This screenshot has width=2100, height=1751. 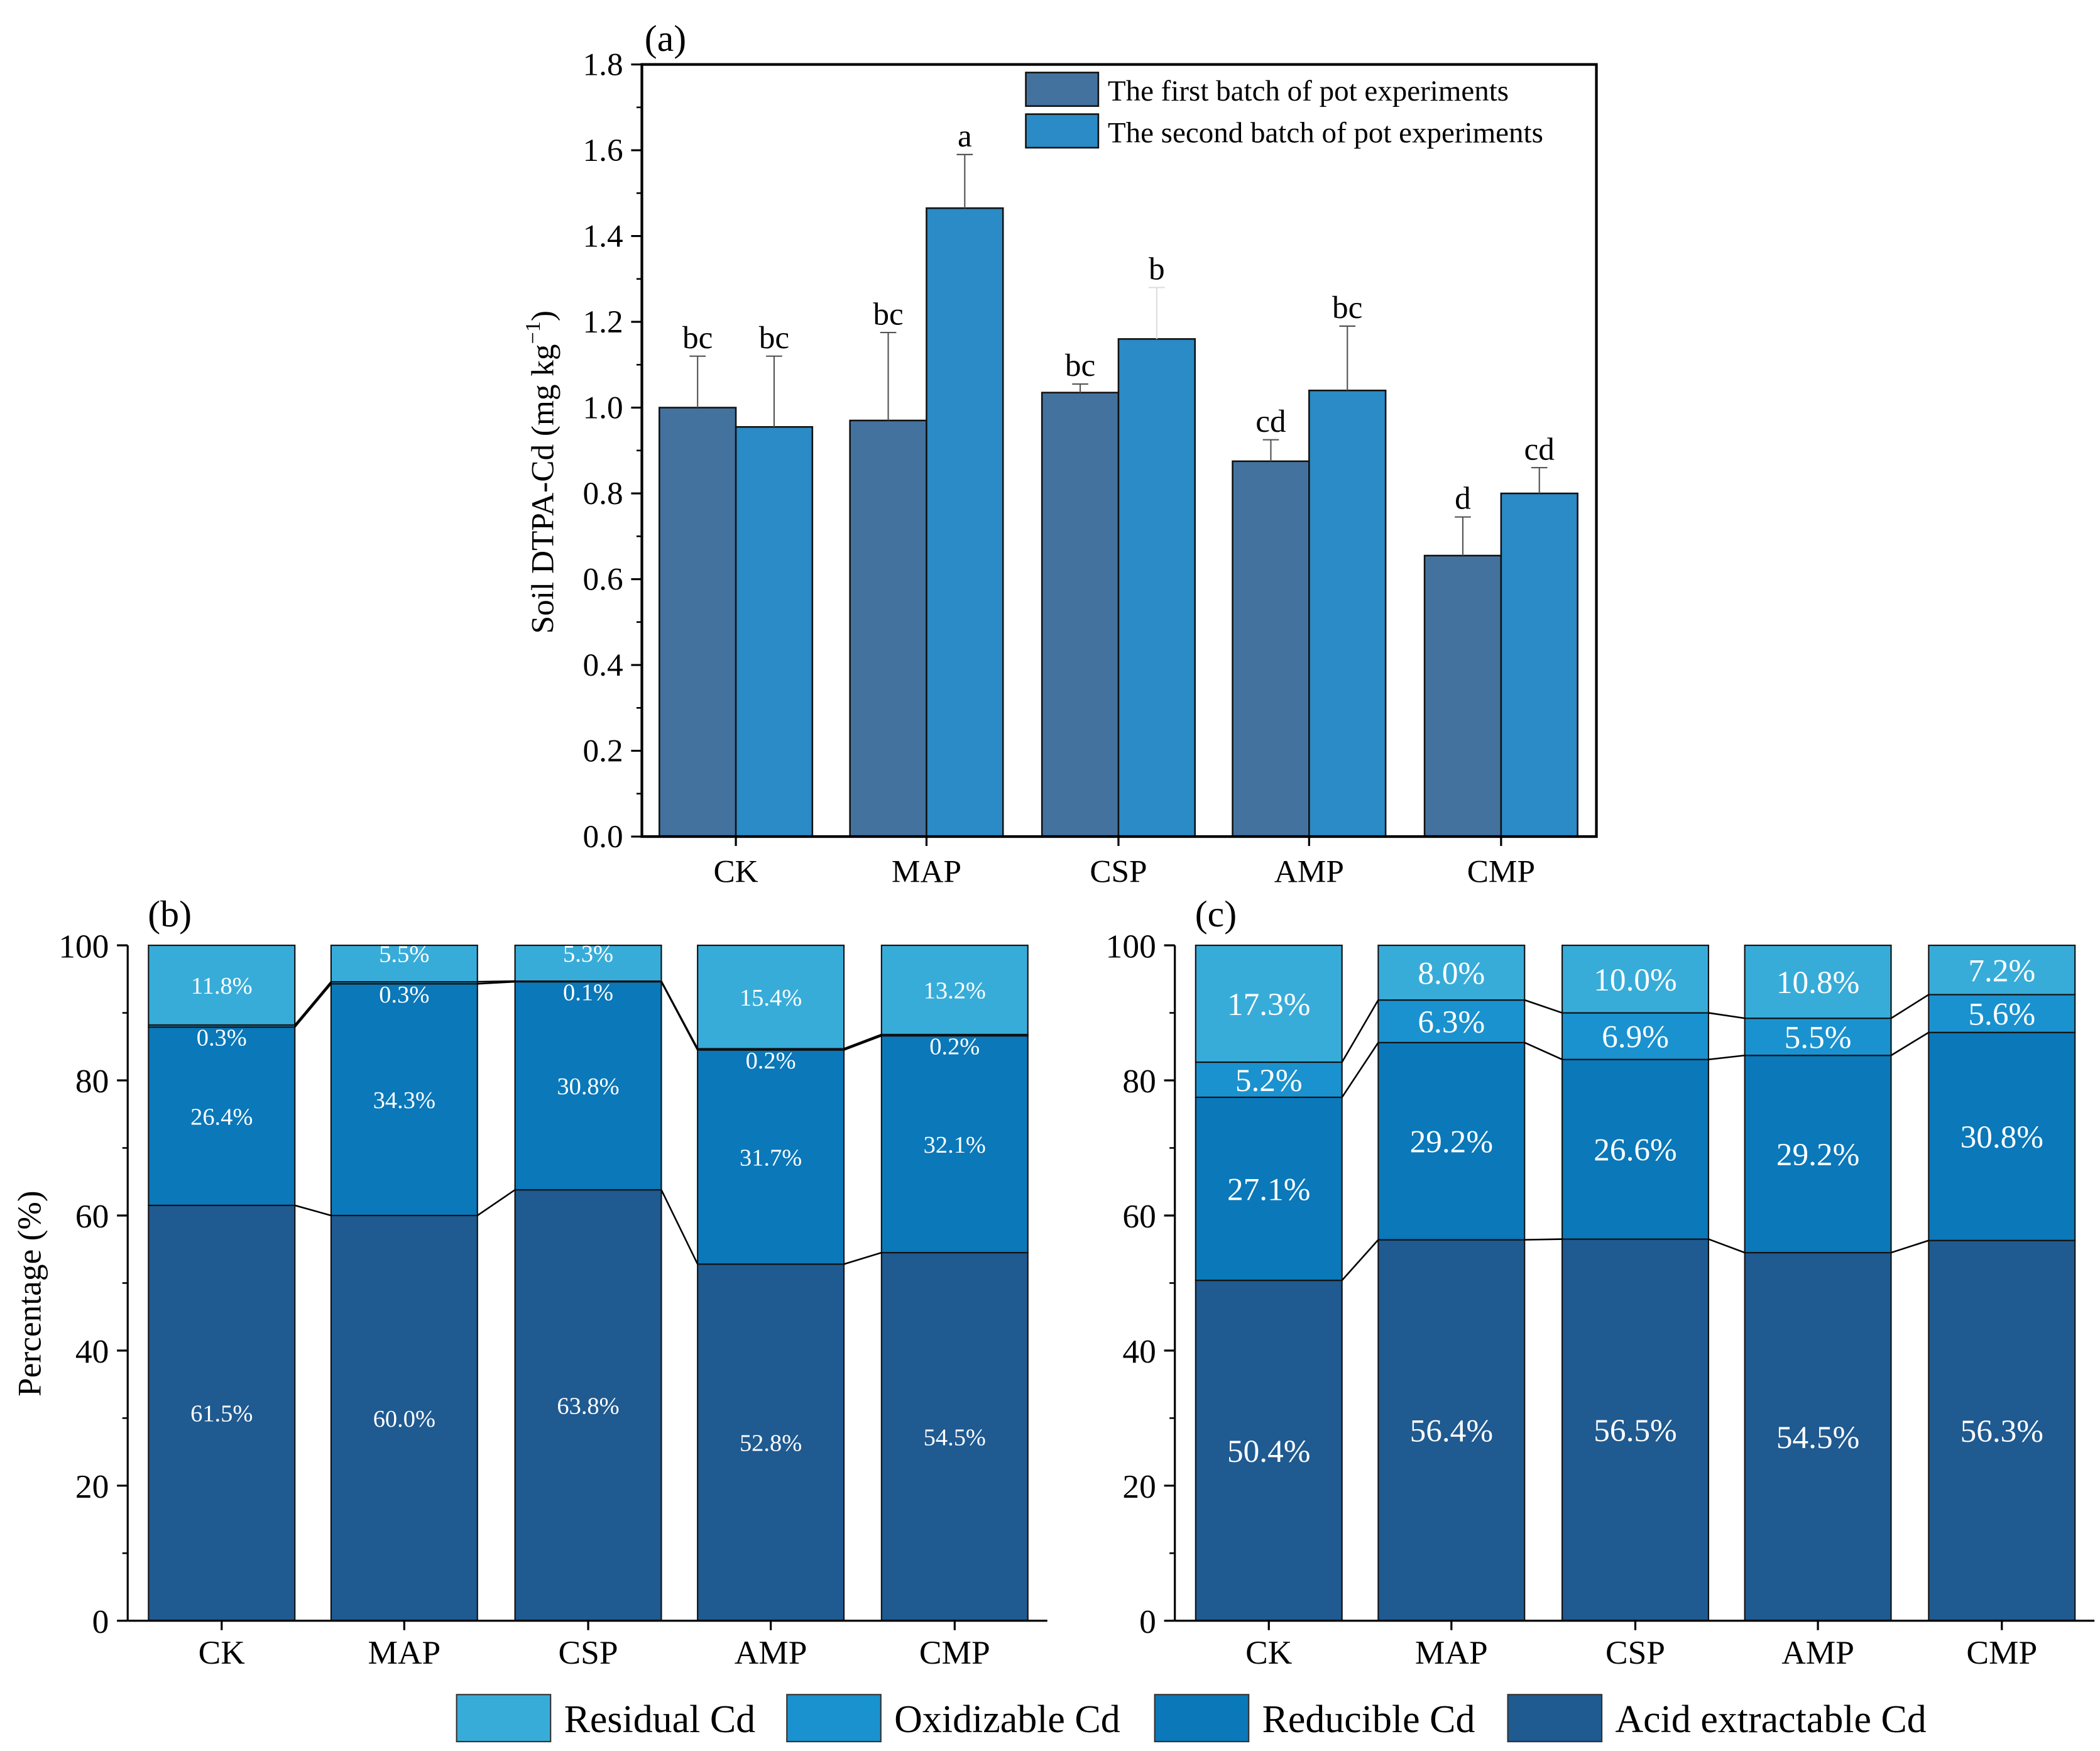 What do you see at coordinates (1368, 1720) in the screenshot?
I see `legend-label: Reducible Cd` at bounding box center [1368, 1720].